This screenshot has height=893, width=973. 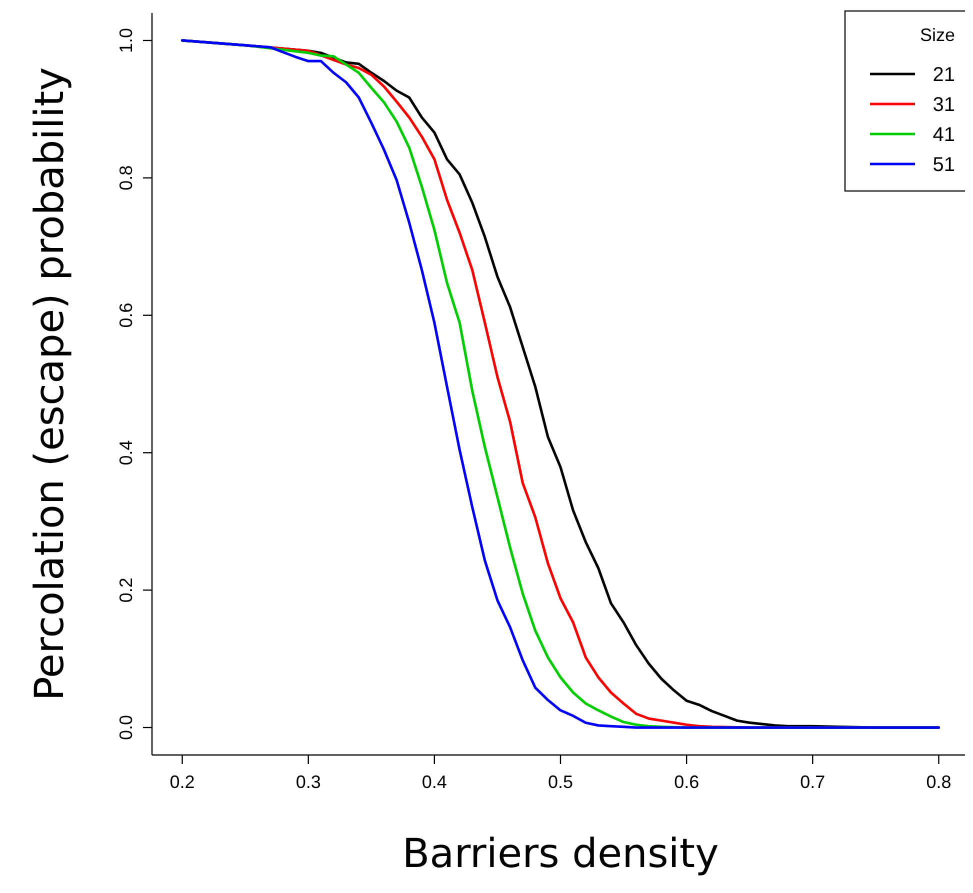 I want to click on legend-label: 51, so click(x=943, y=165).